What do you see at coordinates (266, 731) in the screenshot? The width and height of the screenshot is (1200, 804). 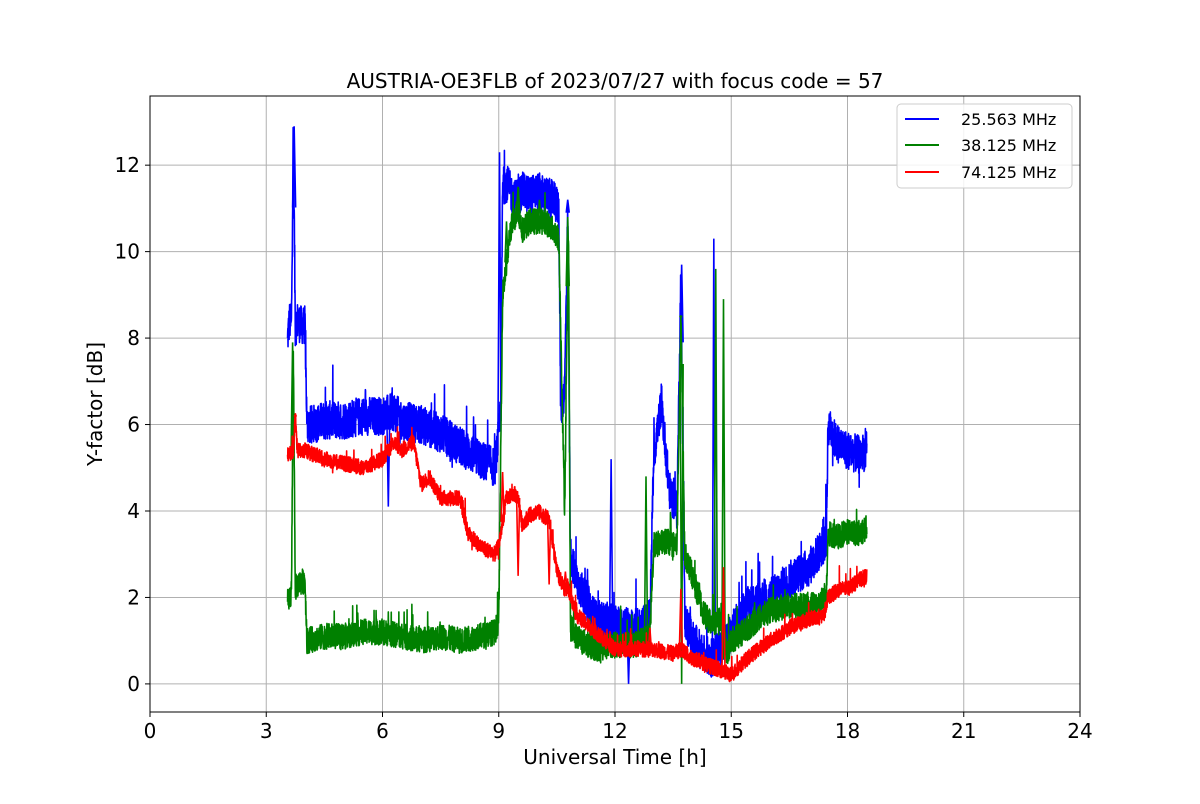 I see `x-tick-label: 3` at bounding box center [266, 731].